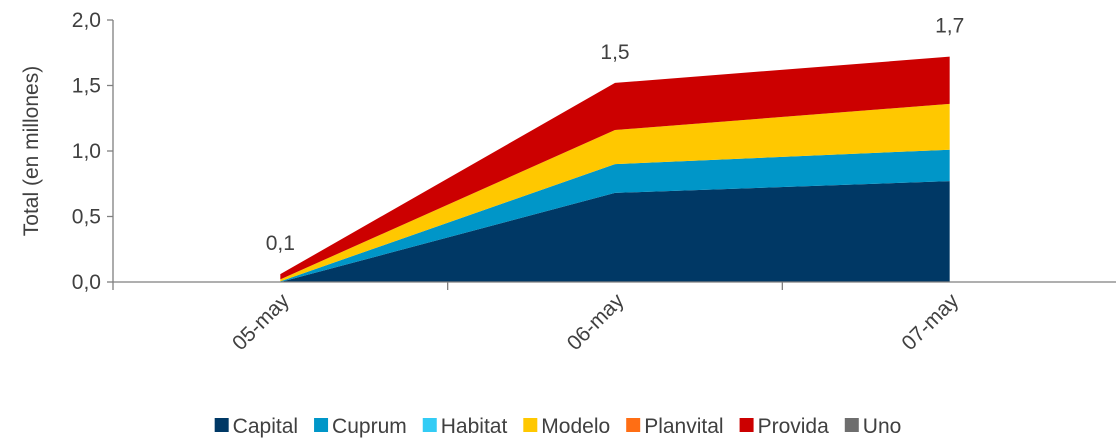  What do you see at coordinates (265, 426) in the screenshot?
I see `legend-label: Capital` at bounding box center [265, 426].